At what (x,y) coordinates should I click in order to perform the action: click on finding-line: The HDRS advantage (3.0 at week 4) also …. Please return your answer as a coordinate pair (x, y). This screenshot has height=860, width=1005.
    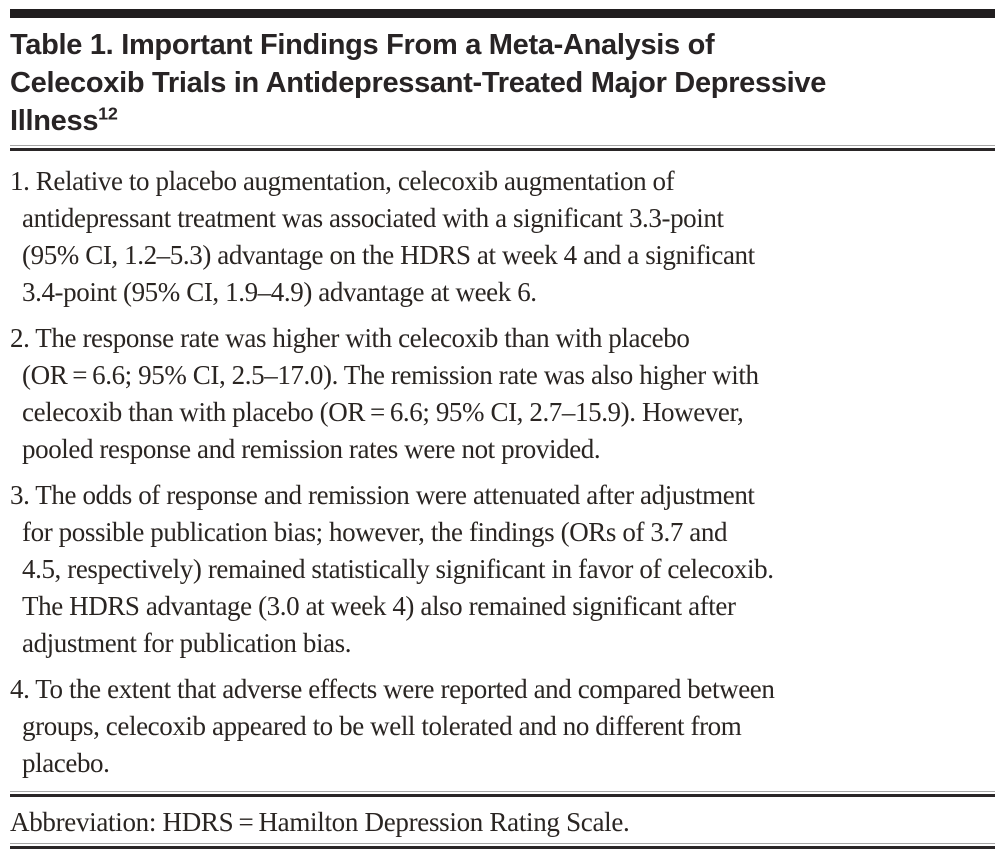
    Looking at the image, I should click on (379, 606).